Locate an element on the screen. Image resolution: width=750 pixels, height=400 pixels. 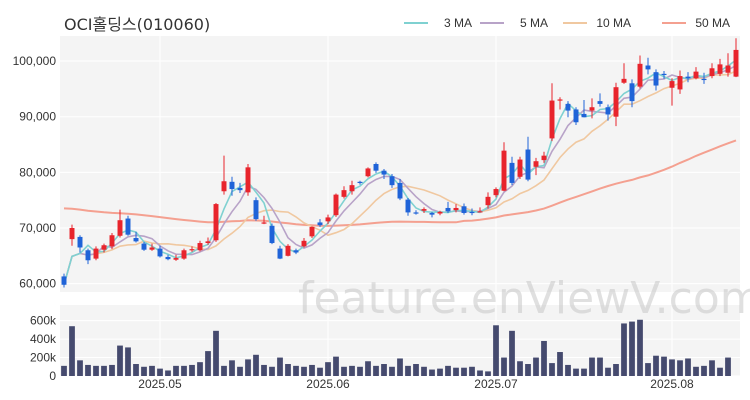
volume-tick-label: 200k is located at coordinates (43, 358).